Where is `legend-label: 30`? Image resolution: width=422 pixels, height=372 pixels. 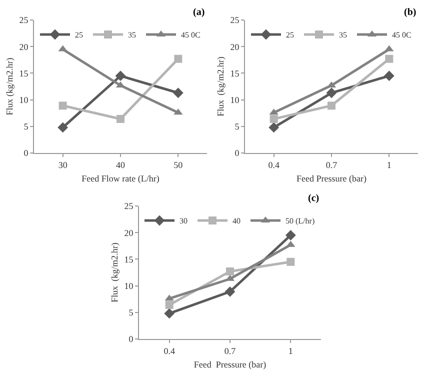
legend-label: 30 is located at coordinates (184, 221).